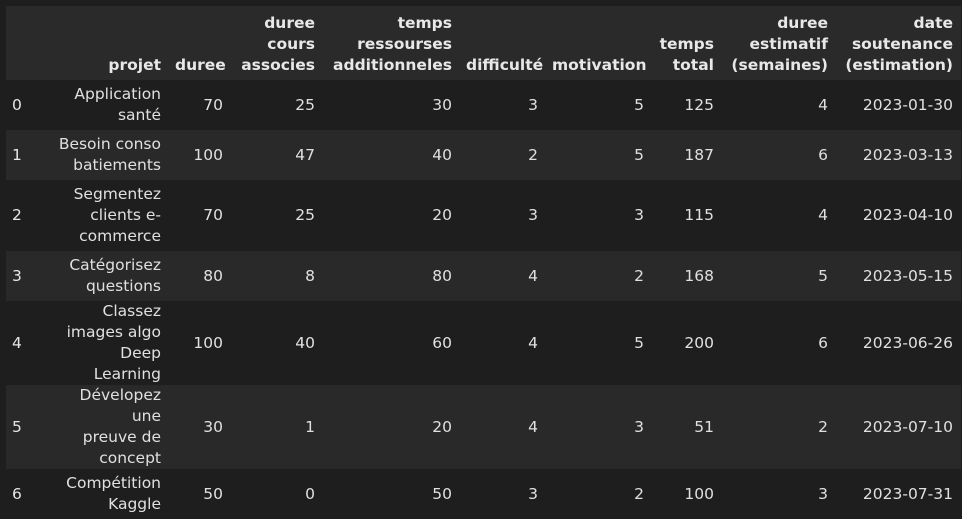  I want to click on cell-projet: Catégorisez questions, so click(106, 276).